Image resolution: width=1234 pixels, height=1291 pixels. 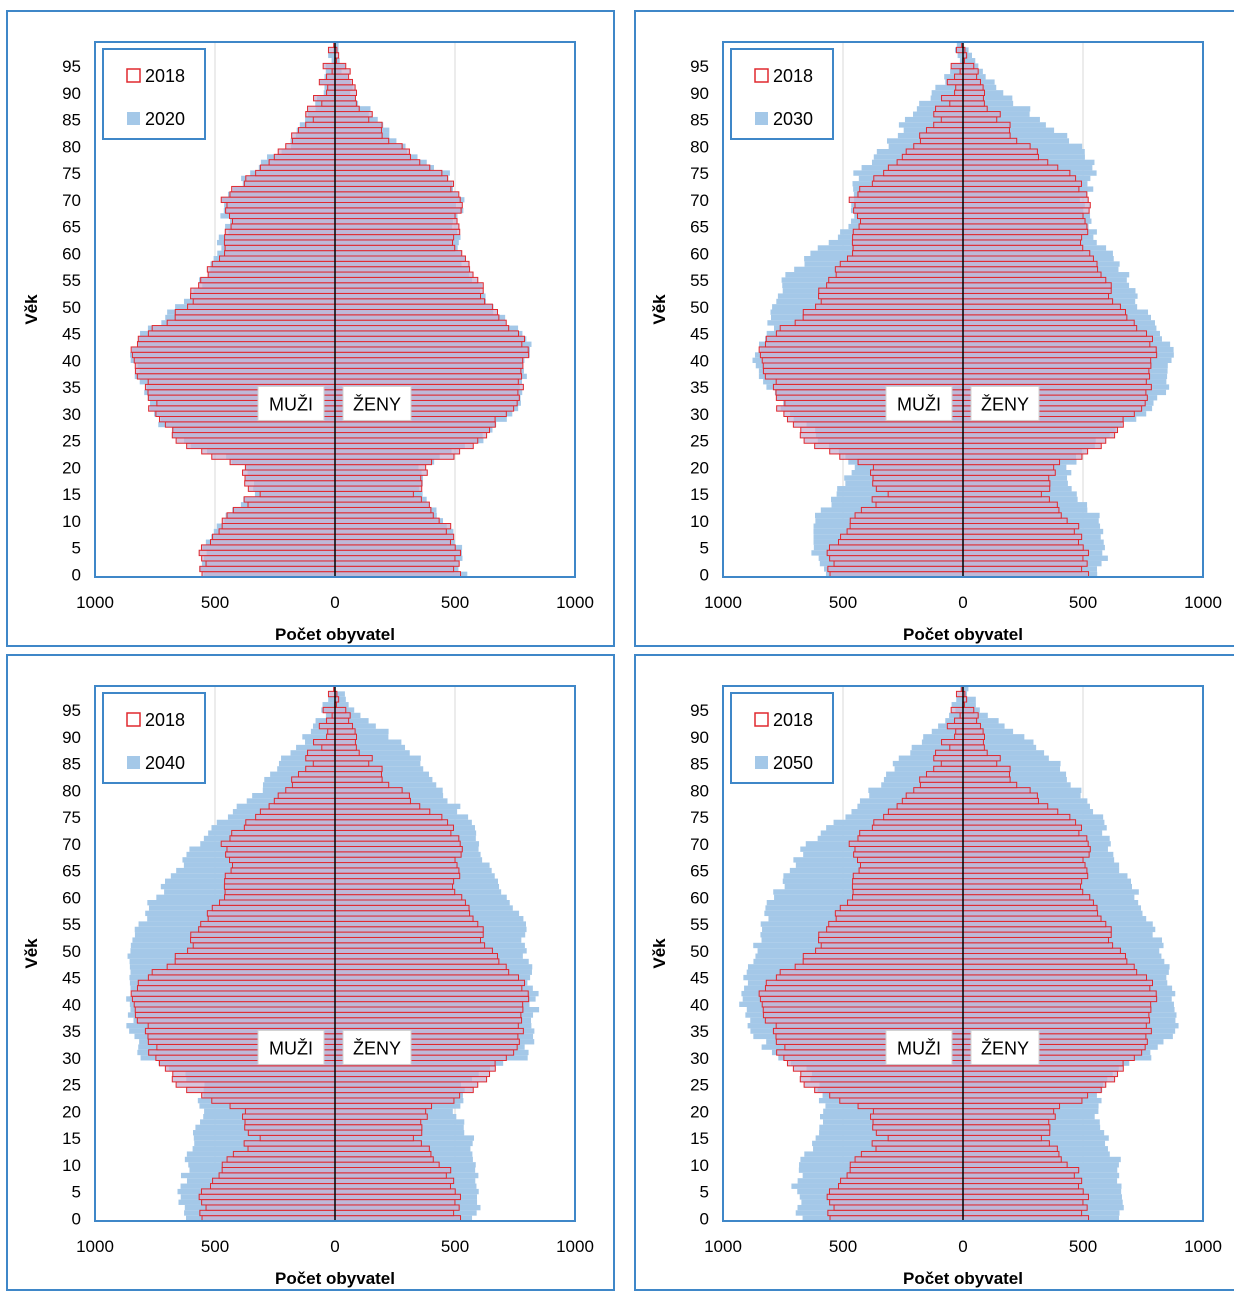 I want to click on y-tick-label-75: 75, so click(x=71, y=173).